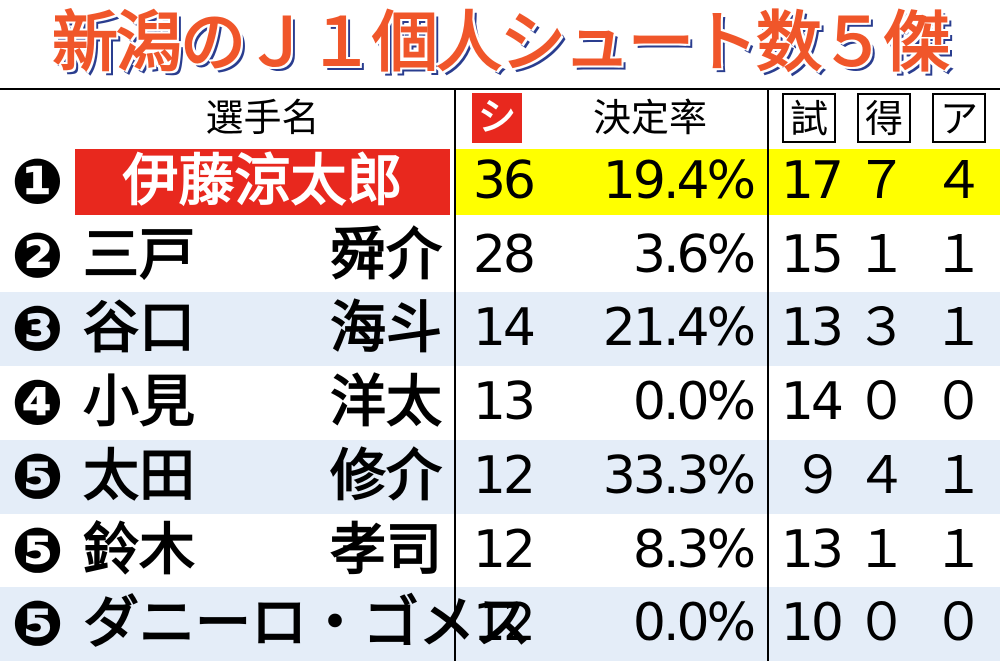 This screenshot has width=1000, height=661. Describe the element at coordinates (386, 550) in the screenshot. I see `given-name: 孝司` at that location.